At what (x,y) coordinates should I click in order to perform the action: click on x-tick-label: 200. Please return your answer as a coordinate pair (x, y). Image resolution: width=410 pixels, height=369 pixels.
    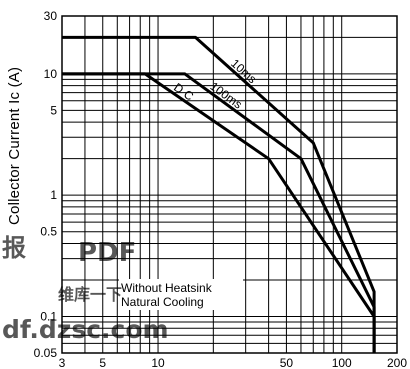
    Looking at the image, I should click on (397, 362).